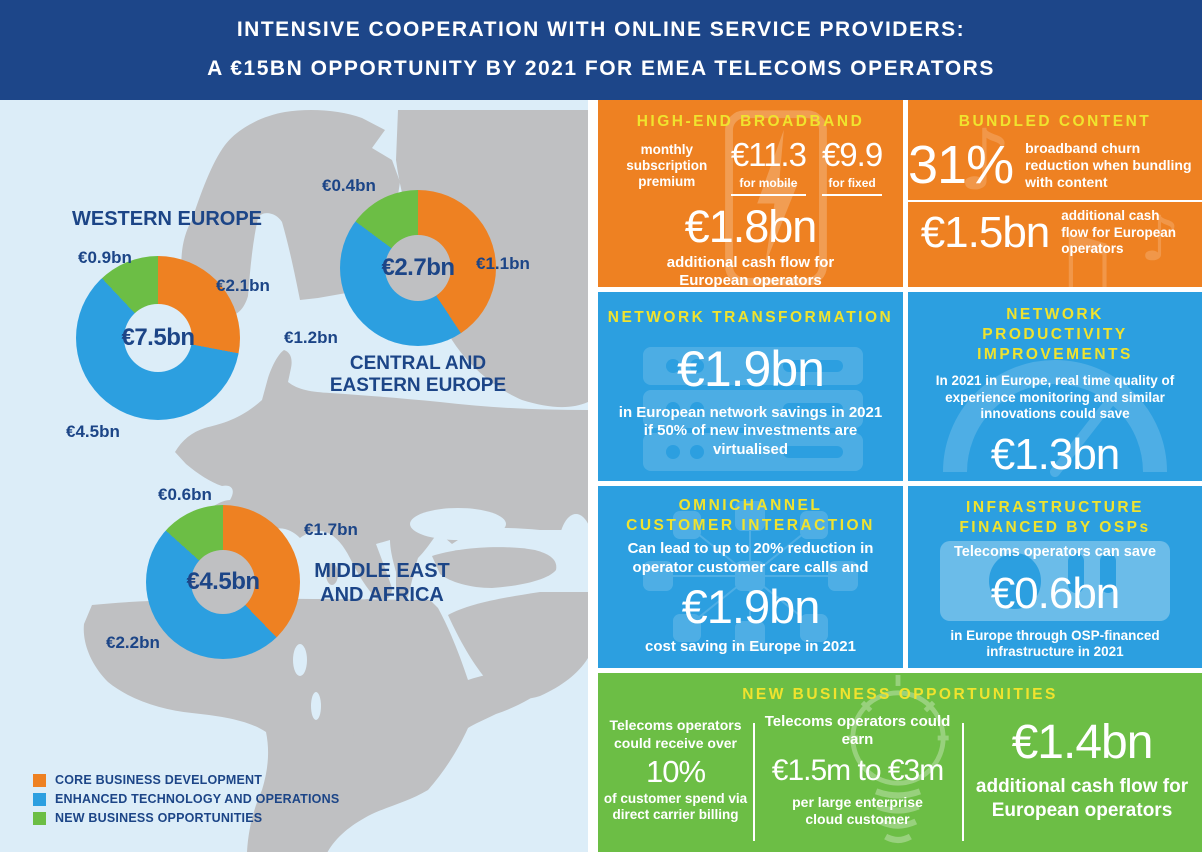 The width and height of the screenshot is (1202, 852). Describe the element at coordinates (159, 818) in the screenshot. I see `legend-label: NEW BUSINESS OPPORTUNITIES` at that location.